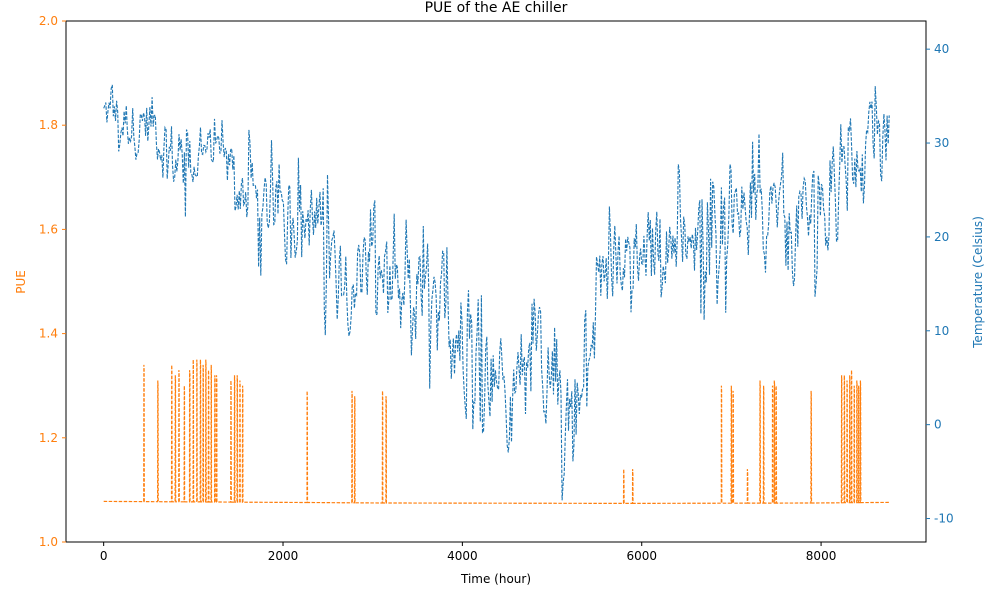  I want to click on y-axis-right-label: Temperature (Celsius), so click(978, 282).